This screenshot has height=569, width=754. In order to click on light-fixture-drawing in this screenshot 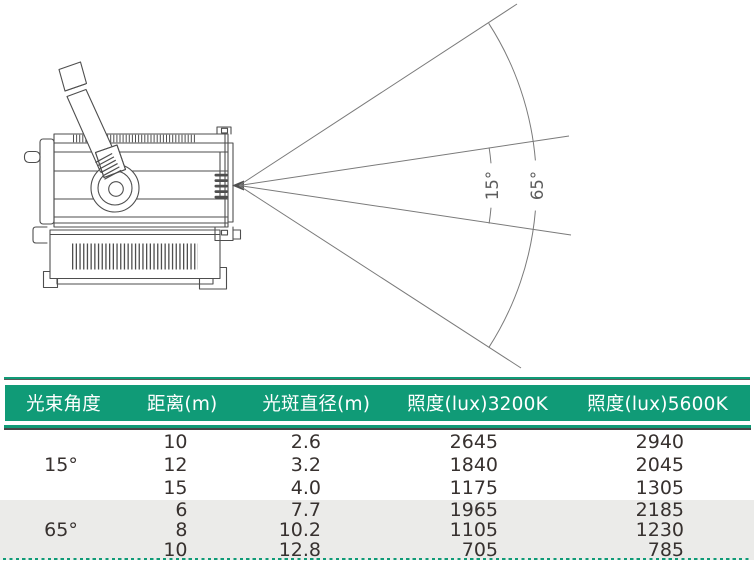, I will do `click(132, 175)`.